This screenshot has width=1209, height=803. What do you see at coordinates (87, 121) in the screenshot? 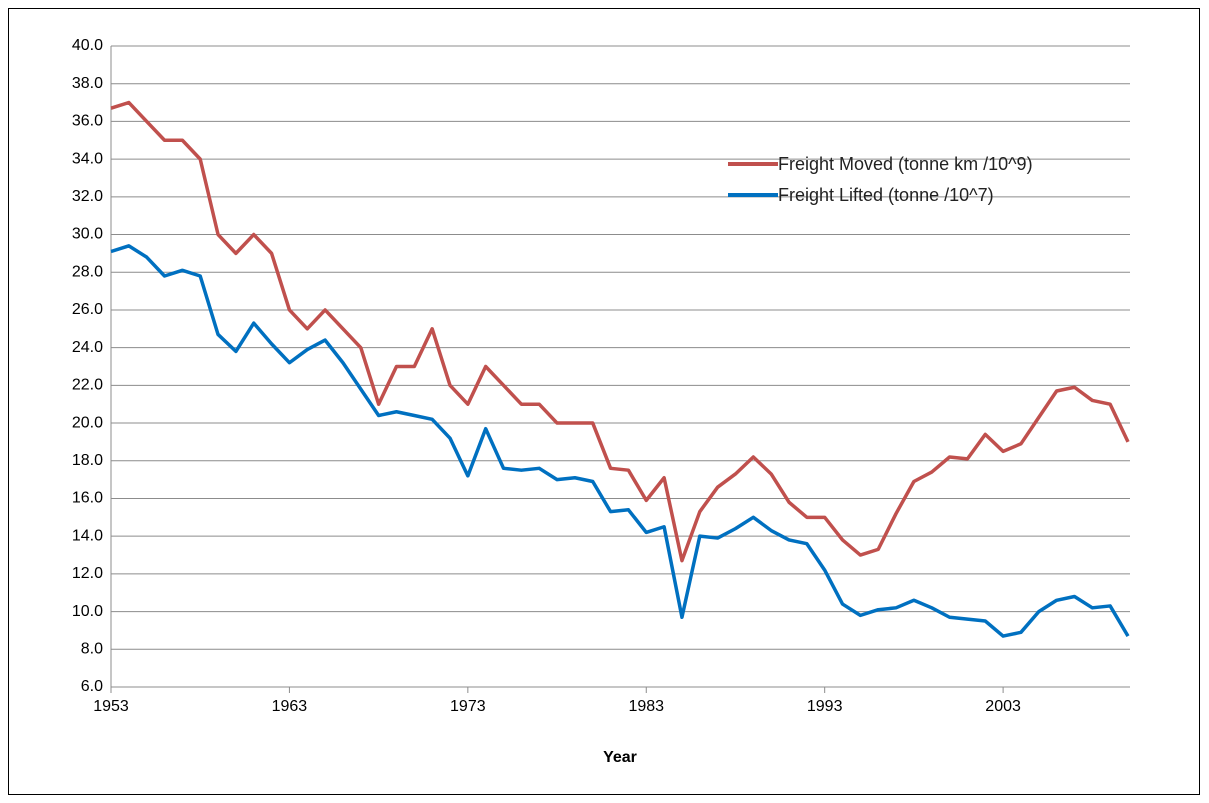
I see `y-tick-label: 36.0` at bounding box center [87, 121].